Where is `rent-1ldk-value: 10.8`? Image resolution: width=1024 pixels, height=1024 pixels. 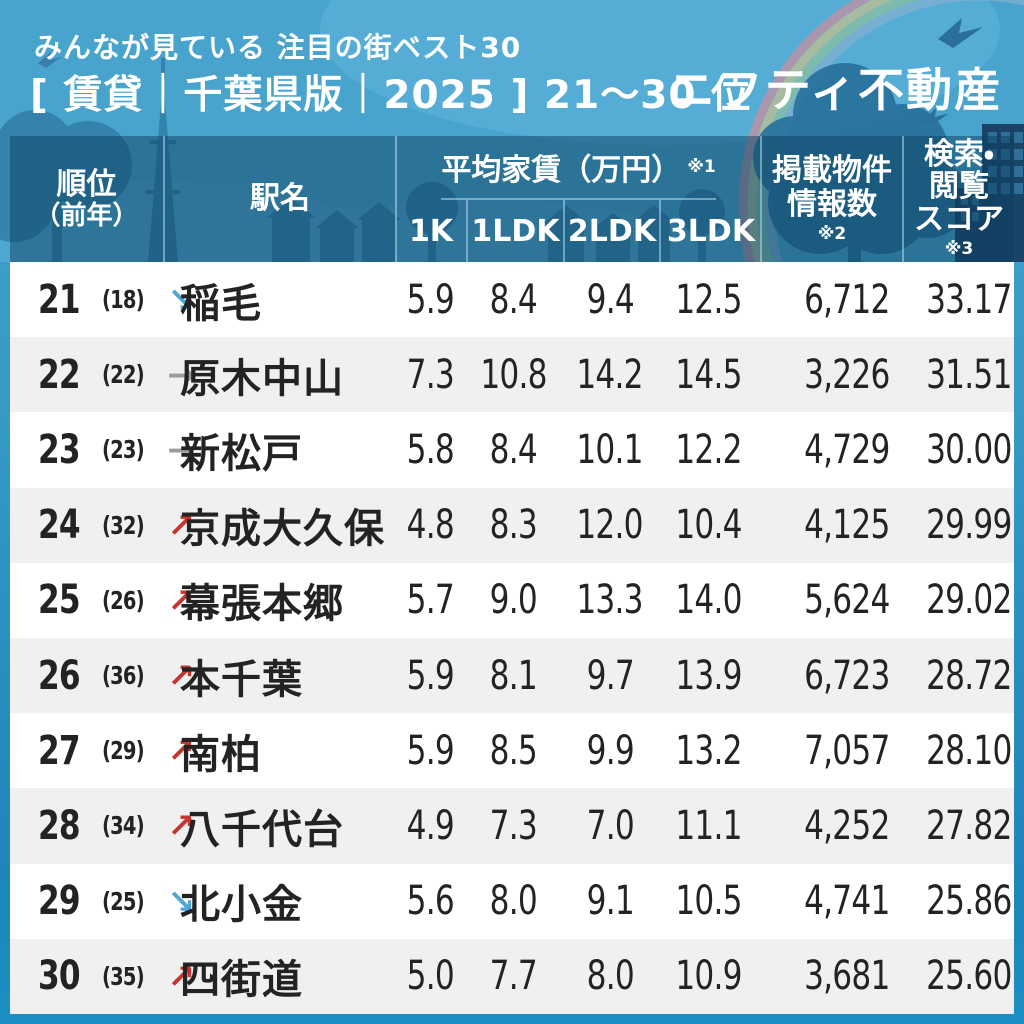
rent-1ldk-value: 10.8 is located at coordinates (513, 375).